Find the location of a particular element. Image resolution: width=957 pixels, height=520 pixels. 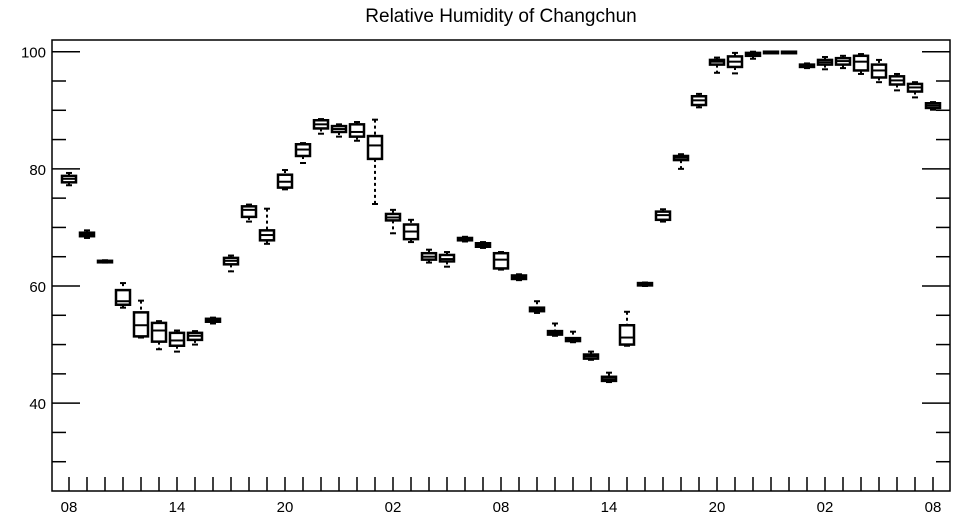

y-tick-label: 40 is located at coordinates (37, 404).